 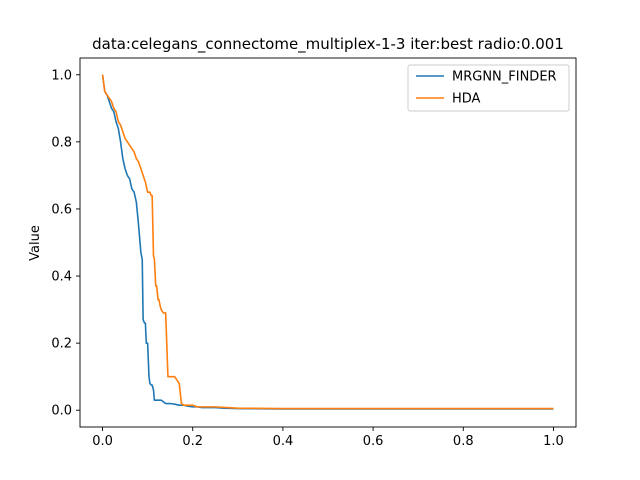 What do you see at coordinates (373, 441) in the screenshot?
I see `x-tick-label: 0.6` at bounding box center [373, 441].